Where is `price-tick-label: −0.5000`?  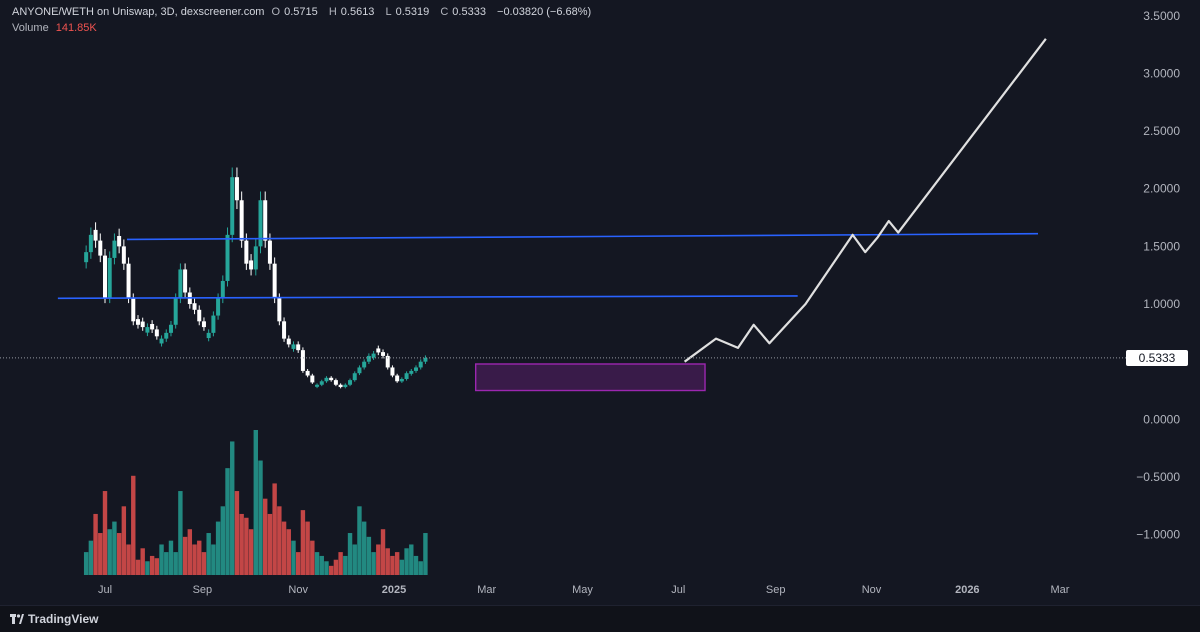 price-tick-label: −0.5000 is located at coordinates (1158, 477).